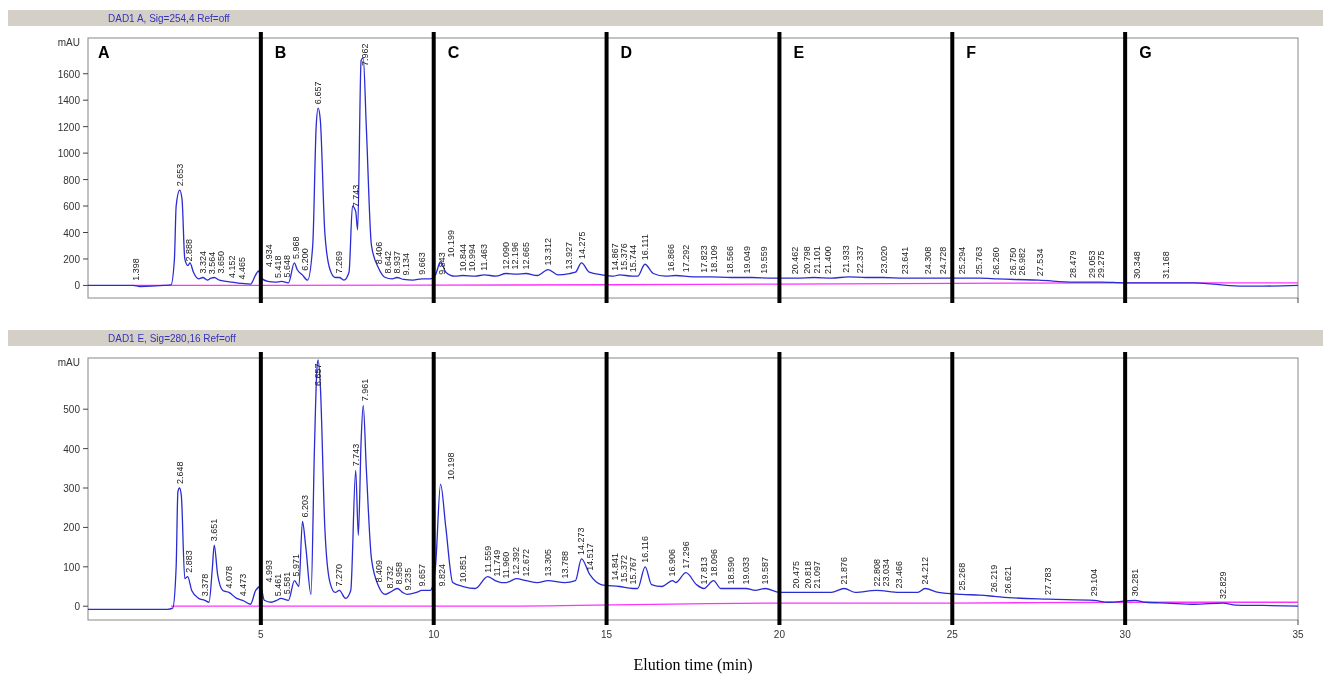  What do you see at coordinates (644, 247) in the screenshot?
I see `annotation: 16.111` at bounding box center [644, 247].